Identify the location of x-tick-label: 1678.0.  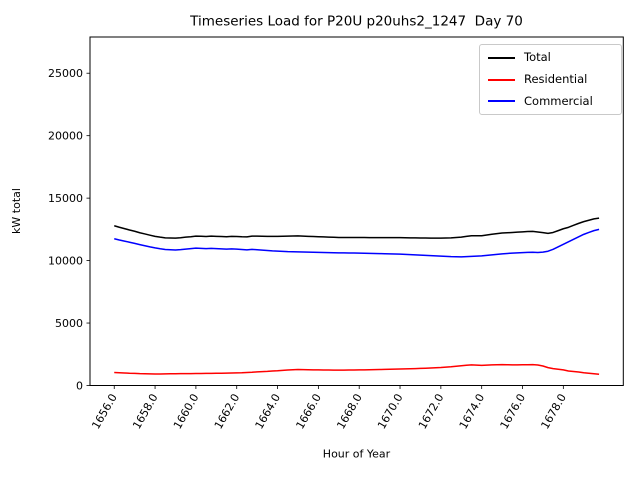
(553, 412).